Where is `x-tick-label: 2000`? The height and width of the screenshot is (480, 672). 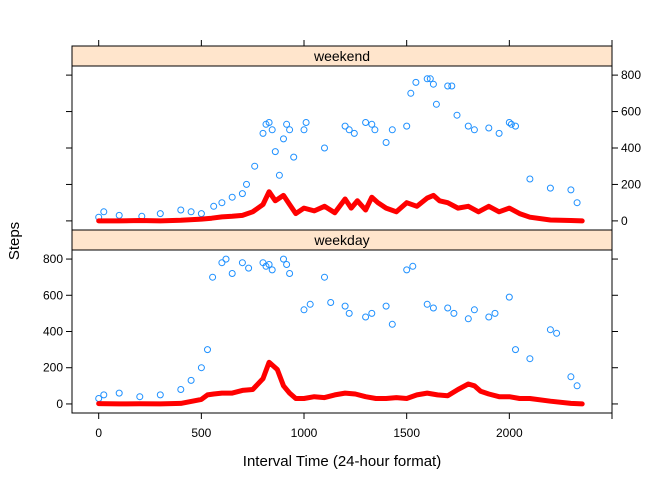 x-tick-label: 2000 is located at coordinates (509, 433).